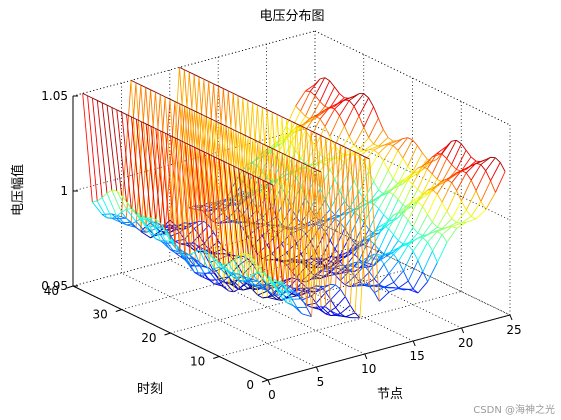  Describe the element at coordinates (414, 343) in the screenshot. I see `x-tick-mark` at that location.